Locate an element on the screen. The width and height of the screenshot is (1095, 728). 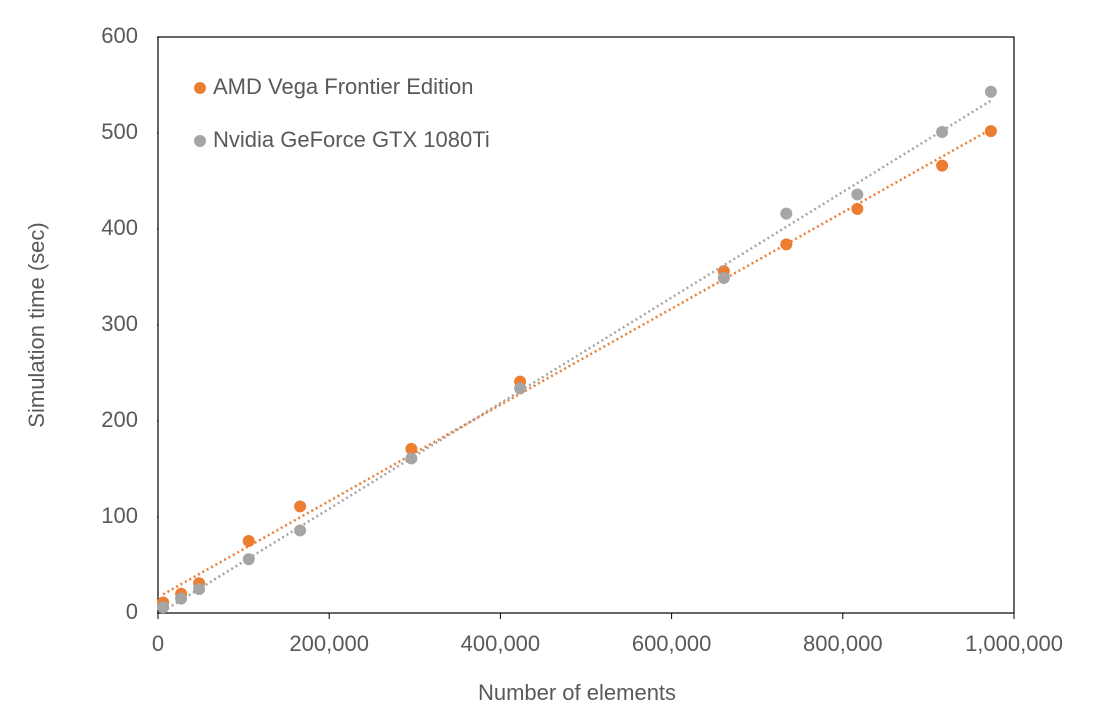
x-tick-label: 600,000 is located at coordinates (672, 643).